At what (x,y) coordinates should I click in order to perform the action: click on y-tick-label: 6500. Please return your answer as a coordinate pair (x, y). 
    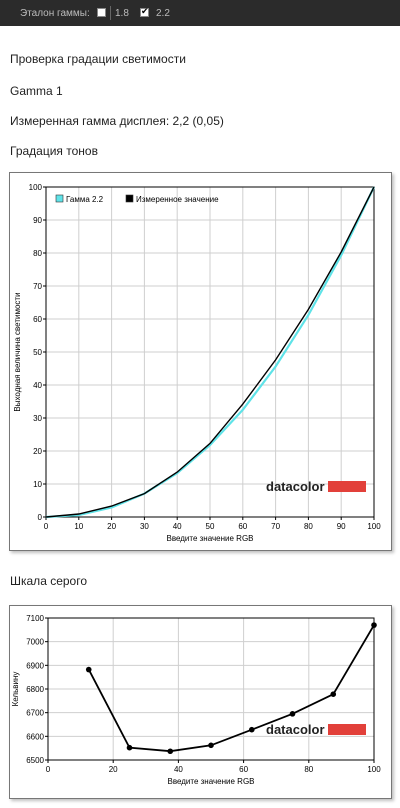
    Looking at the image, I should click on (35, 760).